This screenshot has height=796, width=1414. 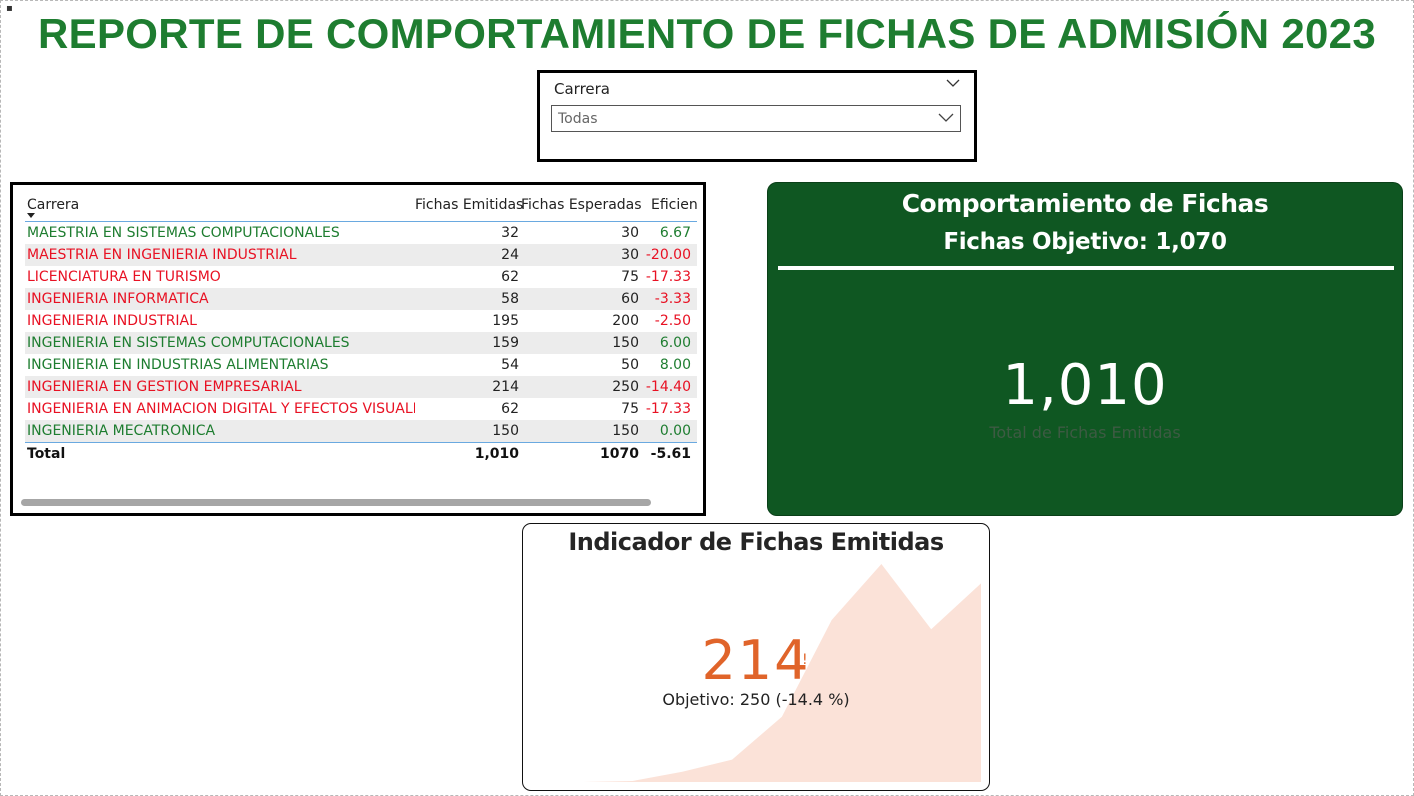 What do you see at coordinates (361, 431) in the screenshot?
I see `table-row: INGENIERIA MECATRONICA 150 150 0.00` at bounding box center [361, 431].